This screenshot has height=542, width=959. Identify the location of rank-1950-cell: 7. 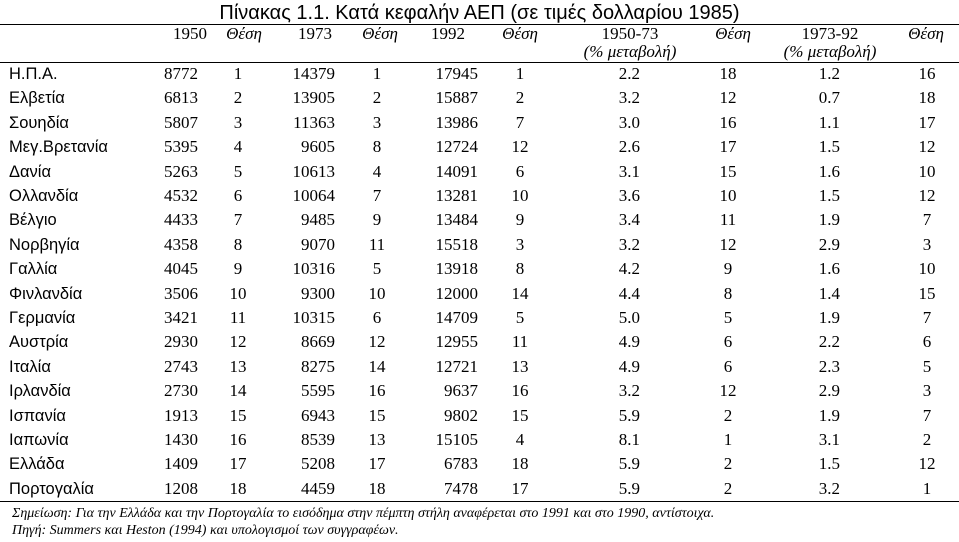
(238, 220).